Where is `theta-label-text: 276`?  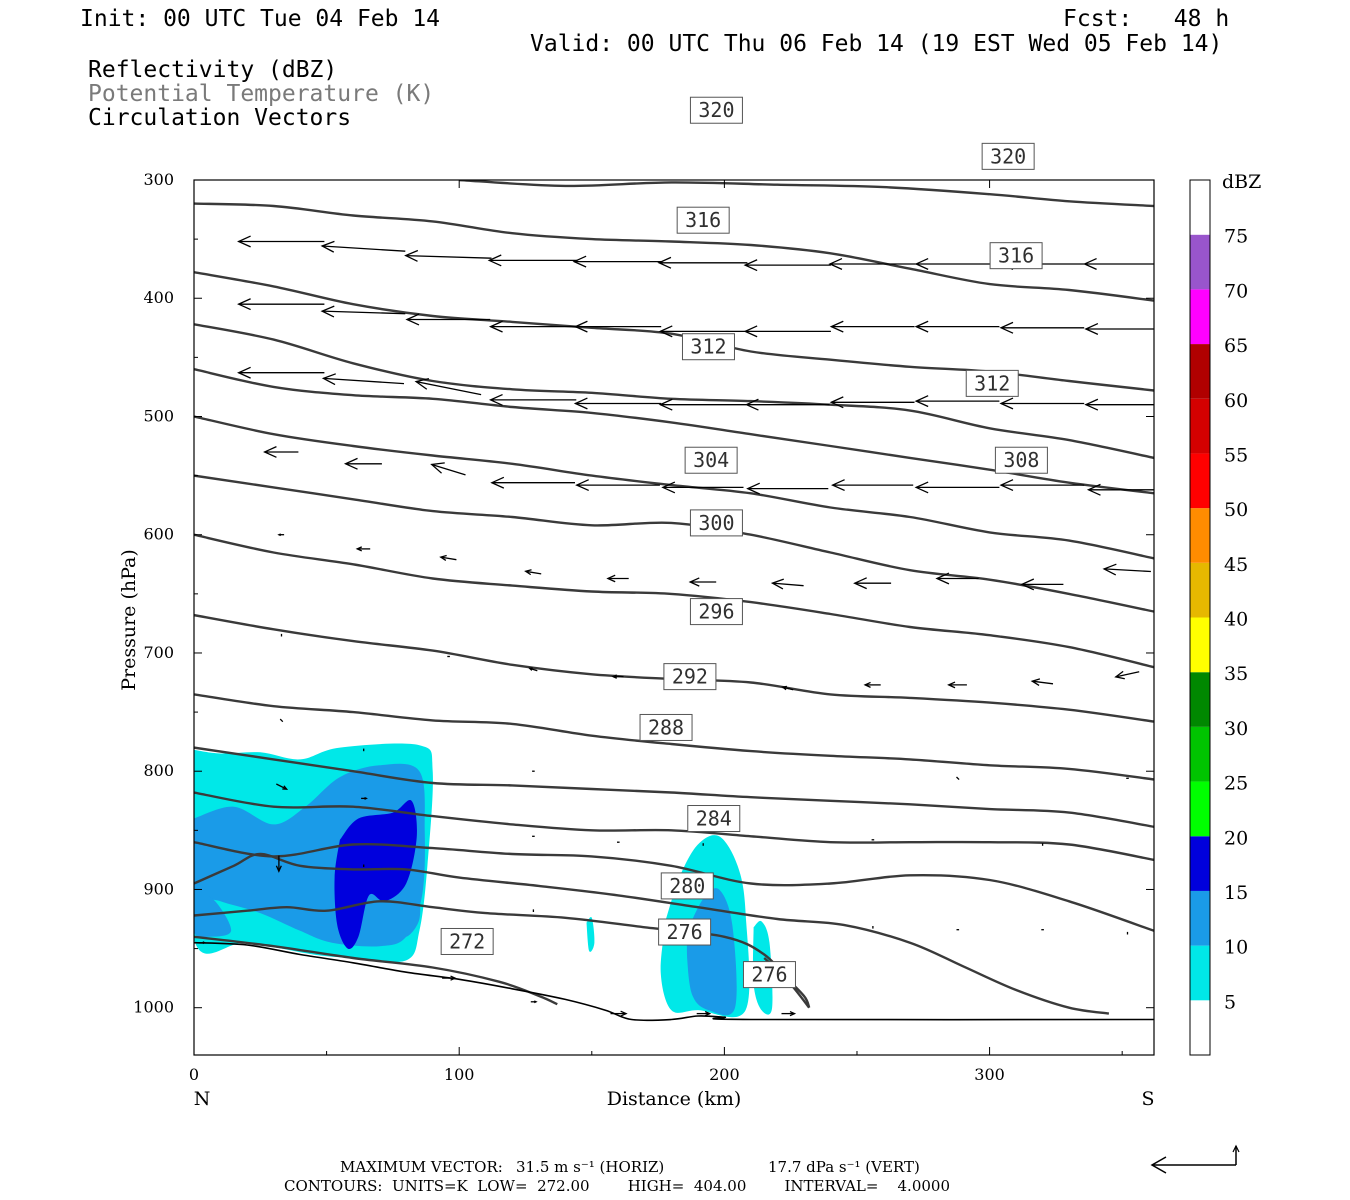 theta-label-text: 276 is located at coordinates (685, 932).